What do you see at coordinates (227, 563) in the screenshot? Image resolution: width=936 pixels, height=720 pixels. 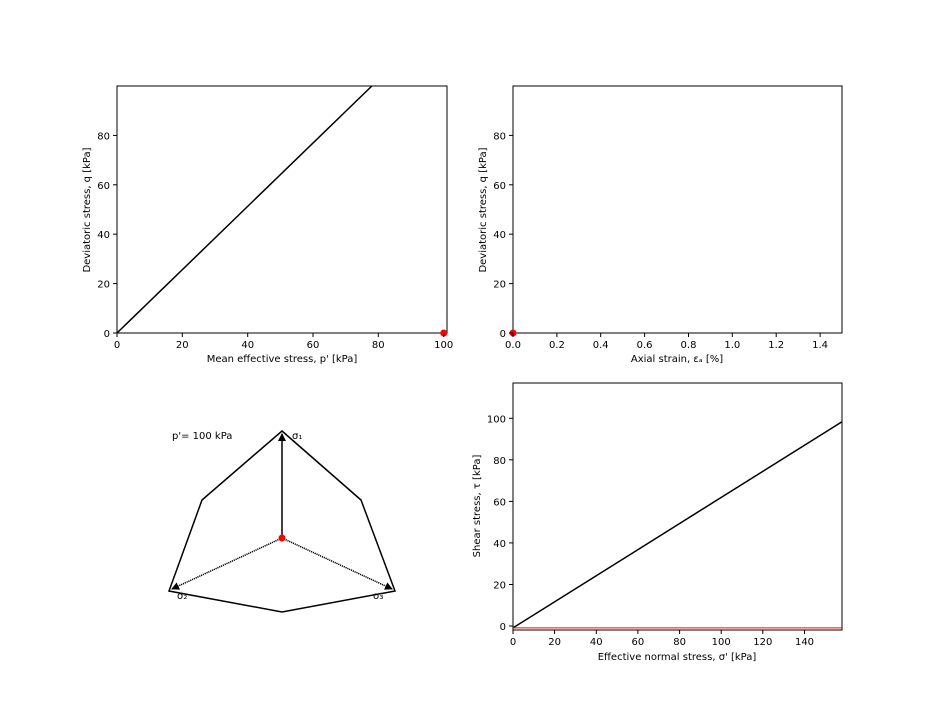 I see `sigma2-axis-arrow` at bounding box center [227, 563].